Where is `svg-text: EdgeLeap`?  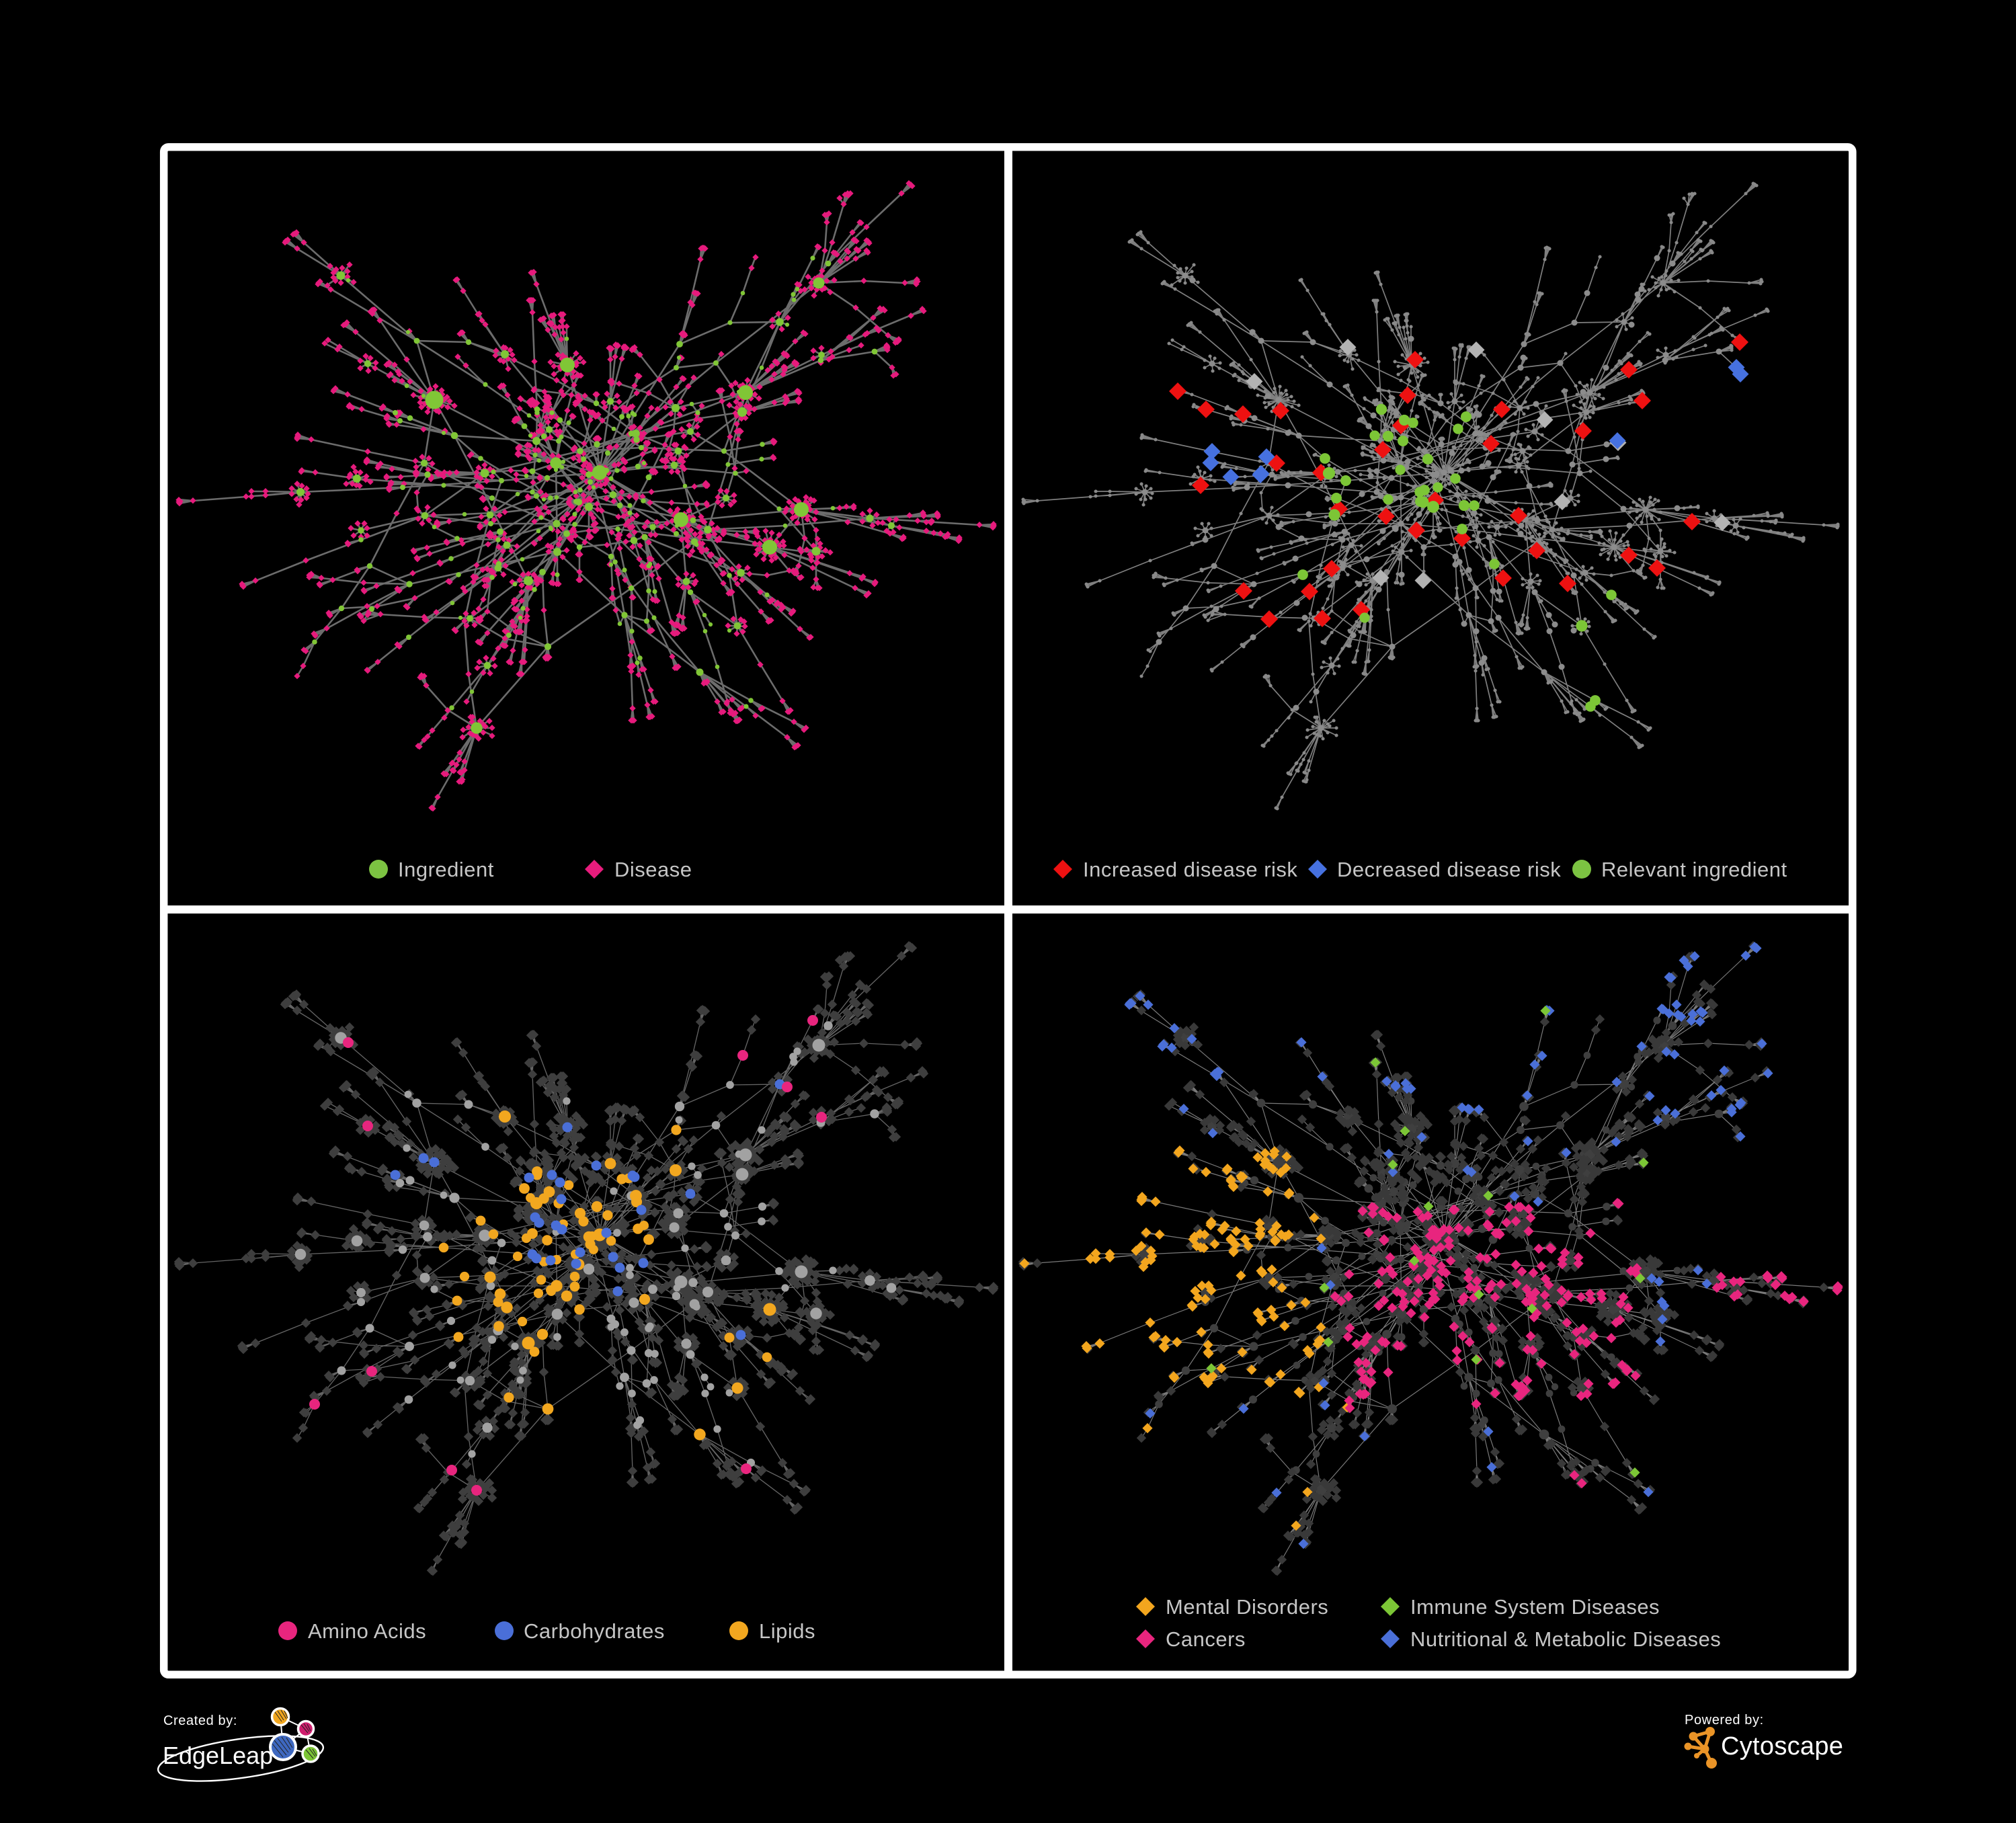 svg-text: EdgeLeap is located at coordinates (218, 1755).